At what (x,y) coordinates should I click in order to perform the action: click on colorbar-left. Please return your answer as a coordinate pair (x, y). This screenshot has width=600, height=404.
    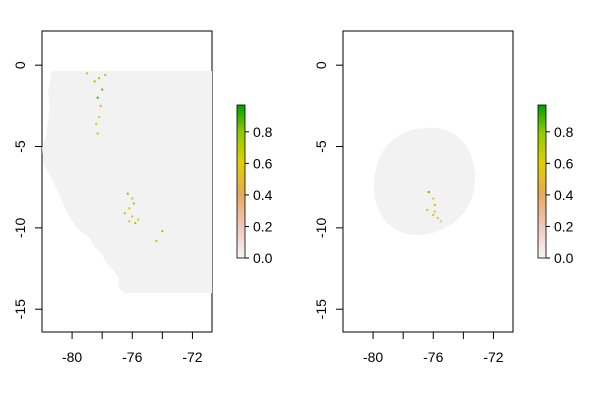
    Looking at the image, I should click on (241, 181).